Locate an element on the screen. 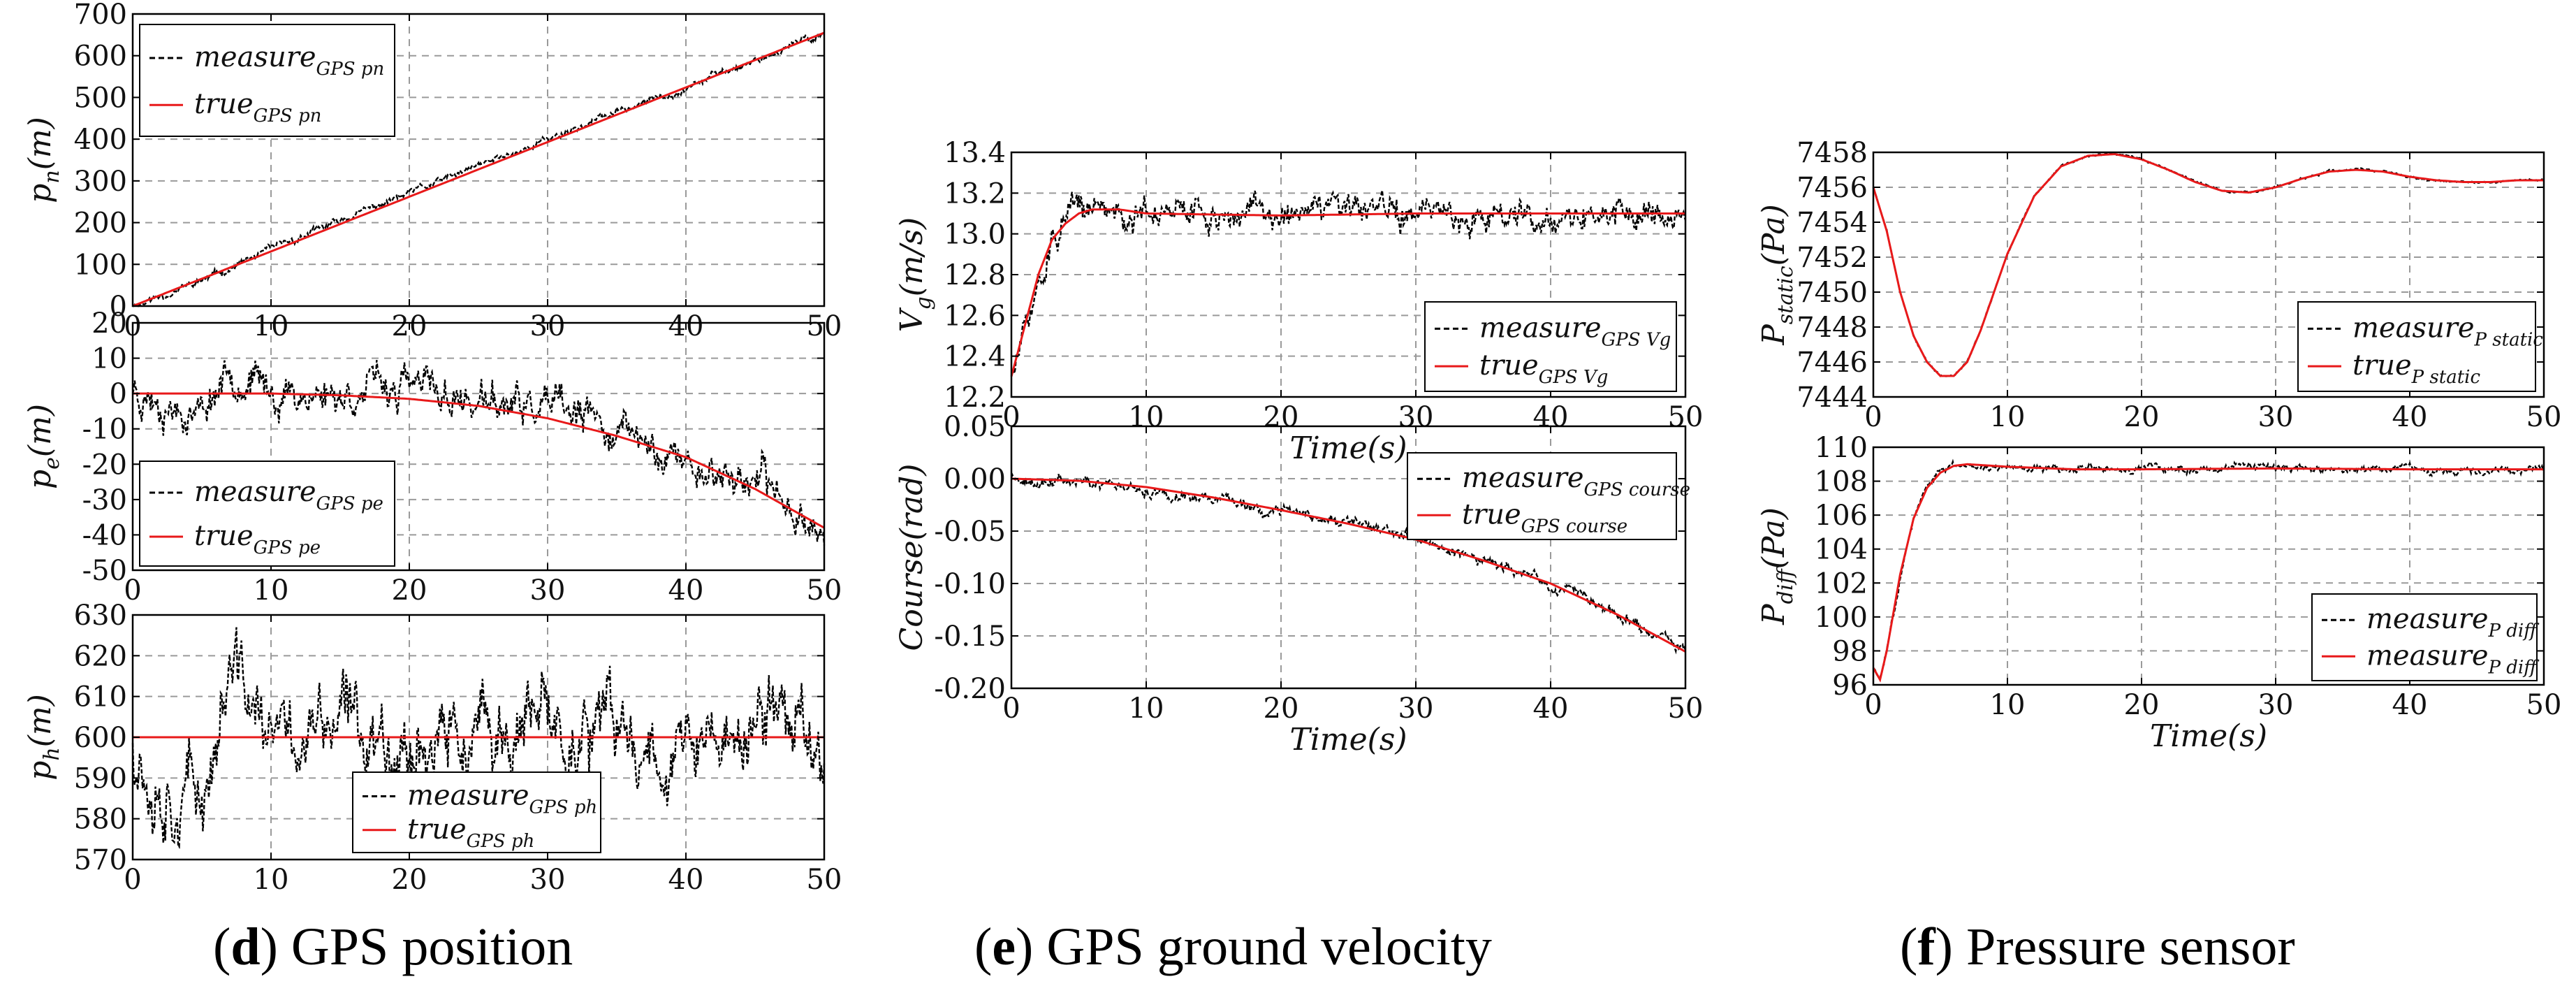 The height and width of the screenshot is (993, 2576). y-tick-label: 110 is located at coordinates (1841, 448).